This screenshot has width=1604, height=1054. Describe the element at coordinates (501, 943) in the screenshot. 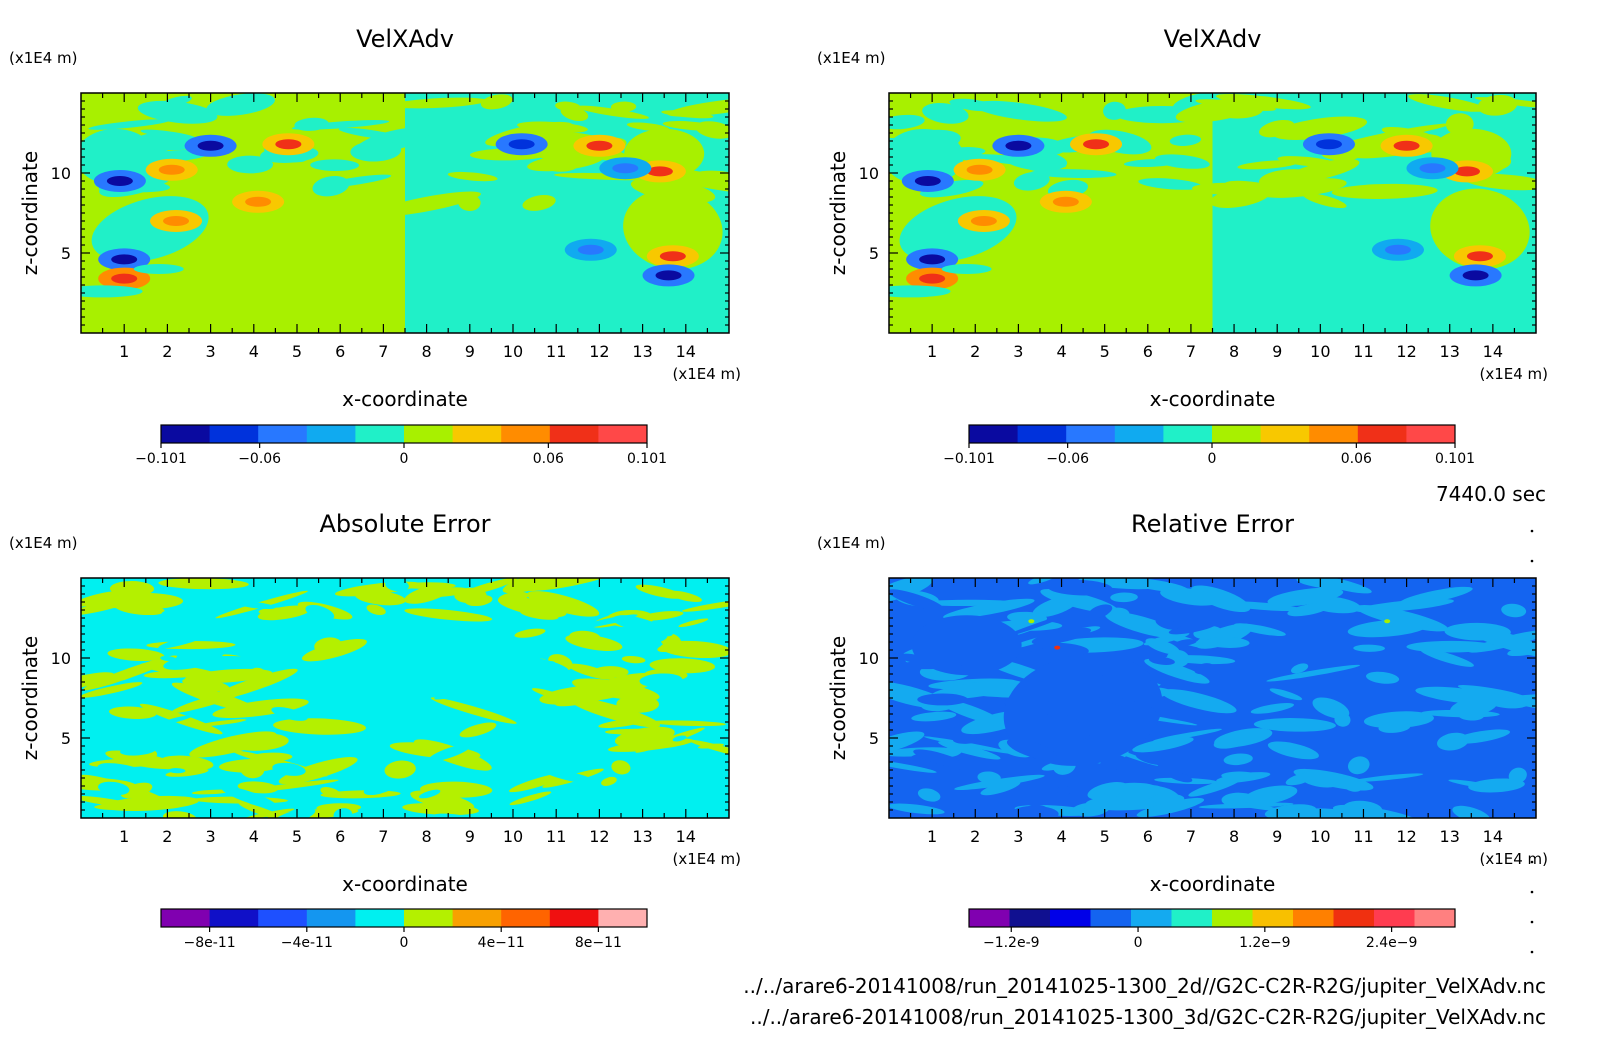

I see `colorbar-tick-label: 4e−11` at that location.